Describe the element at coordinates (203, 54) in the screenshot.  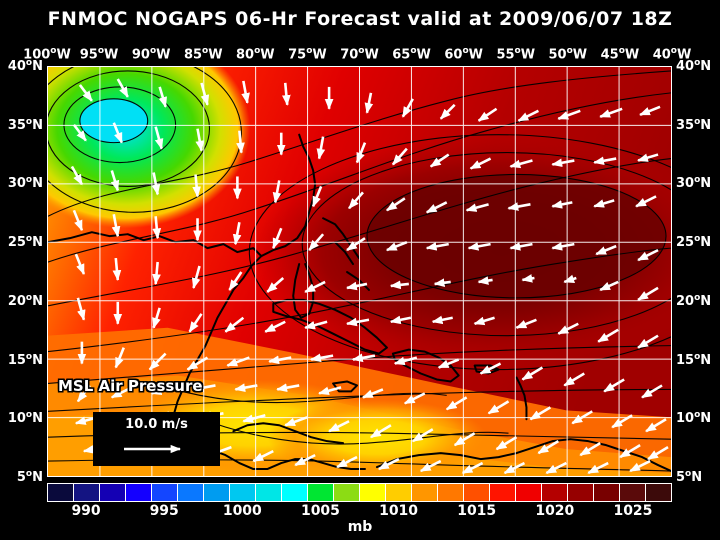
I see `lon-tick-85: 85oW` at that location.